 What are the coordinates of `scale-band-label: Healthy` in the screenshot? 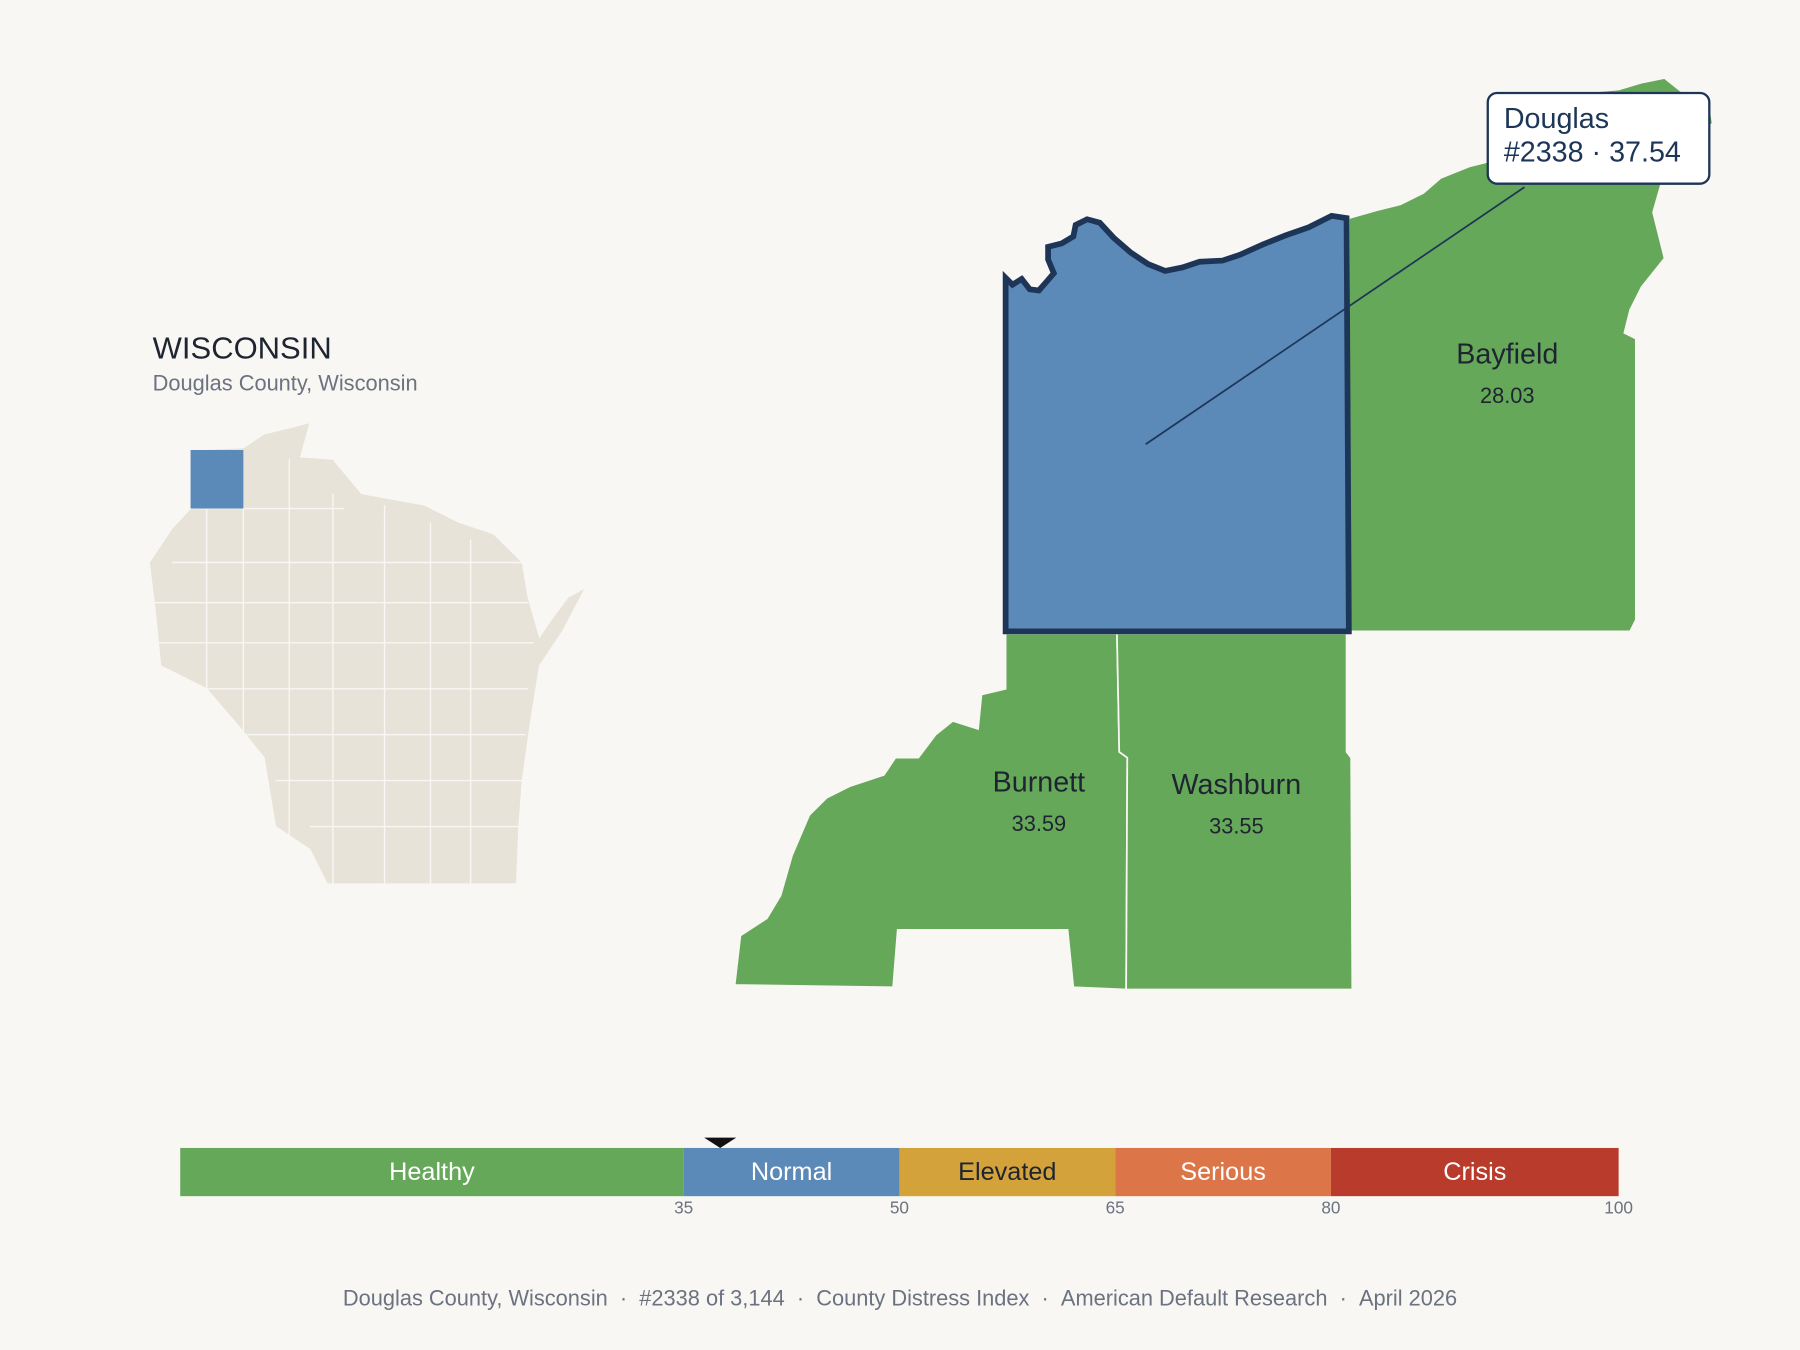 It's located at (432, 1172).